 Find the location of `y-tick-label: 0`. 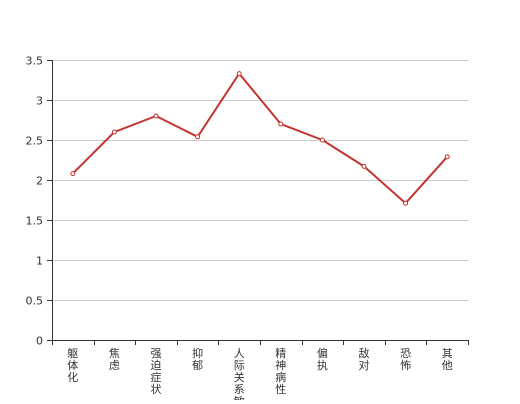

y-tick-label: 0 is located at coordinates (39, 341).